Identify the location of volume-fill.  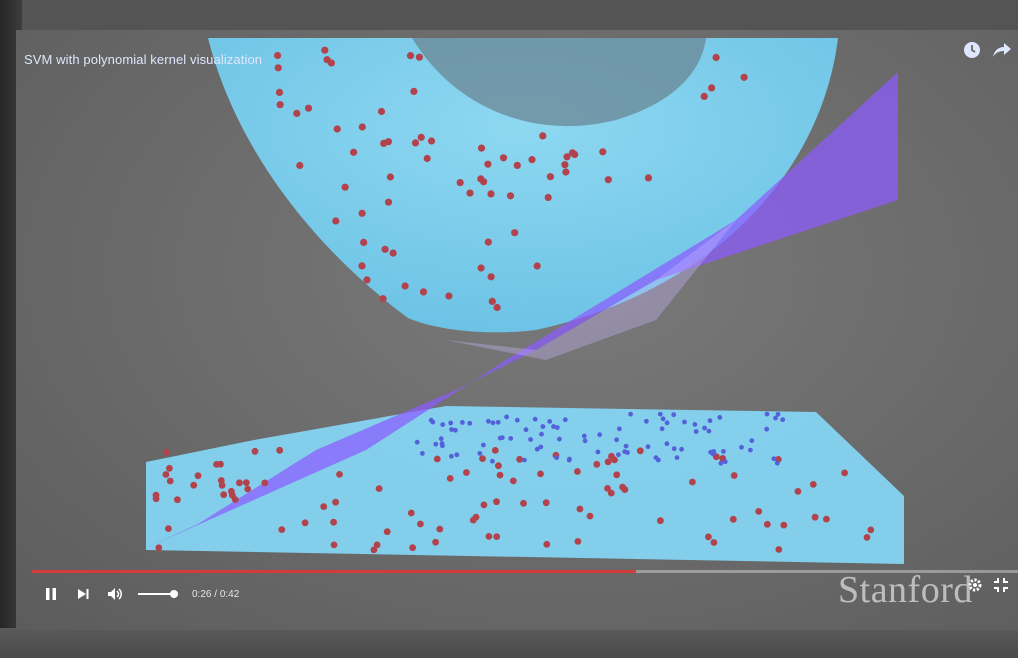
(156, 594).